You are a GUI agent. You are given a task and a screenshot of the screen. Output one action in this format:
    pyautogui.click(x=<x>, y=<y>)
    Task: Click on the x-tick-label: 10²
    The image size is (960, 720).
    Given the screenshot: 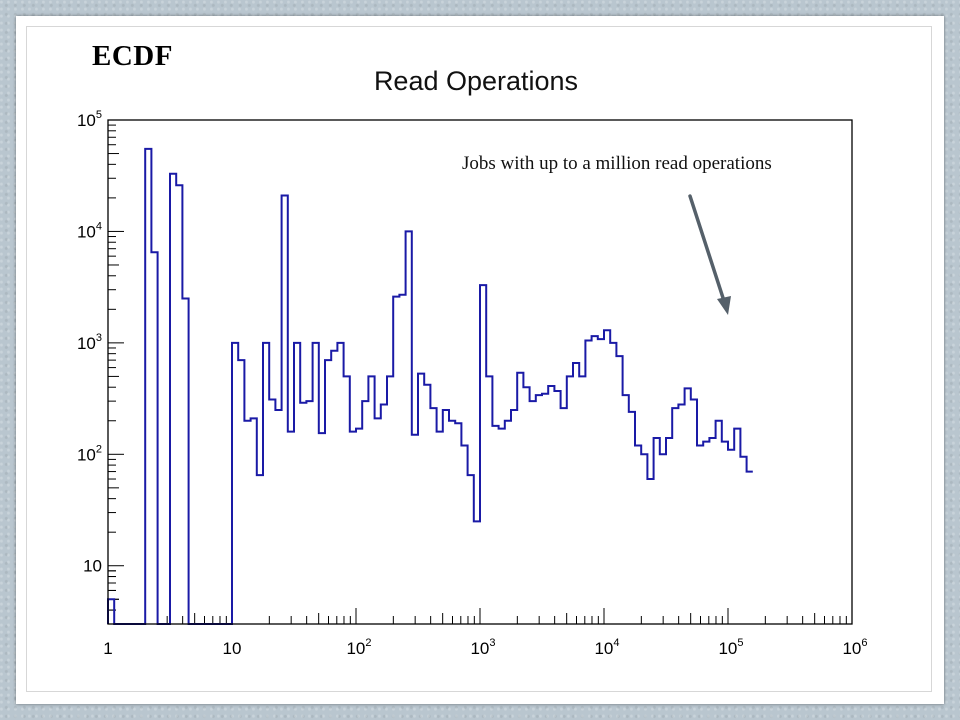 What is the action you would take?
    pyautogui.click(x=358, y=647)
    